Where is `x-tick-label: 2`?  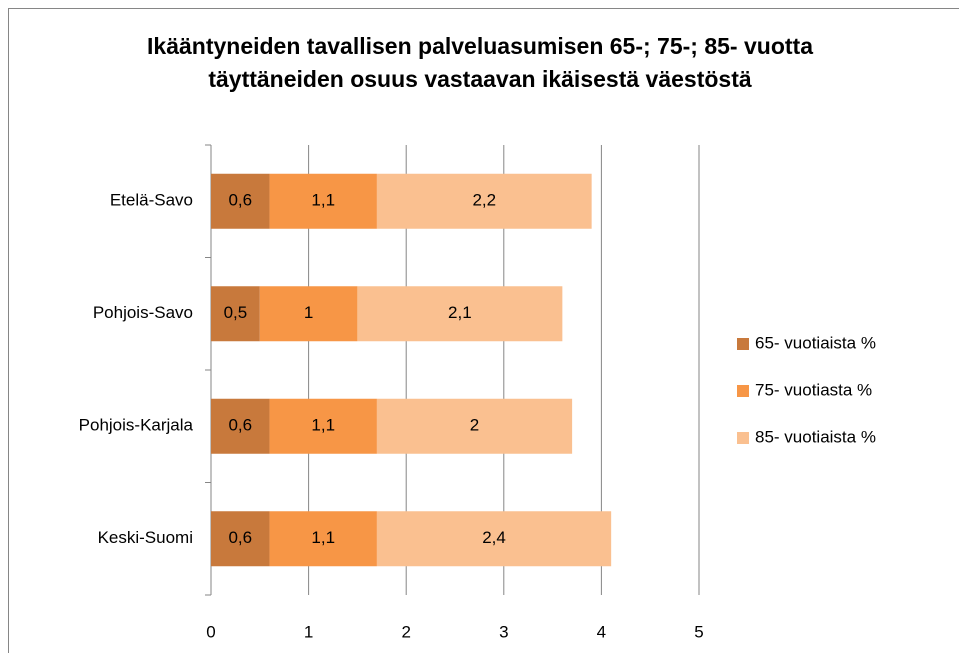
x-tick-label: 2 is located at coordinates (405, 631).